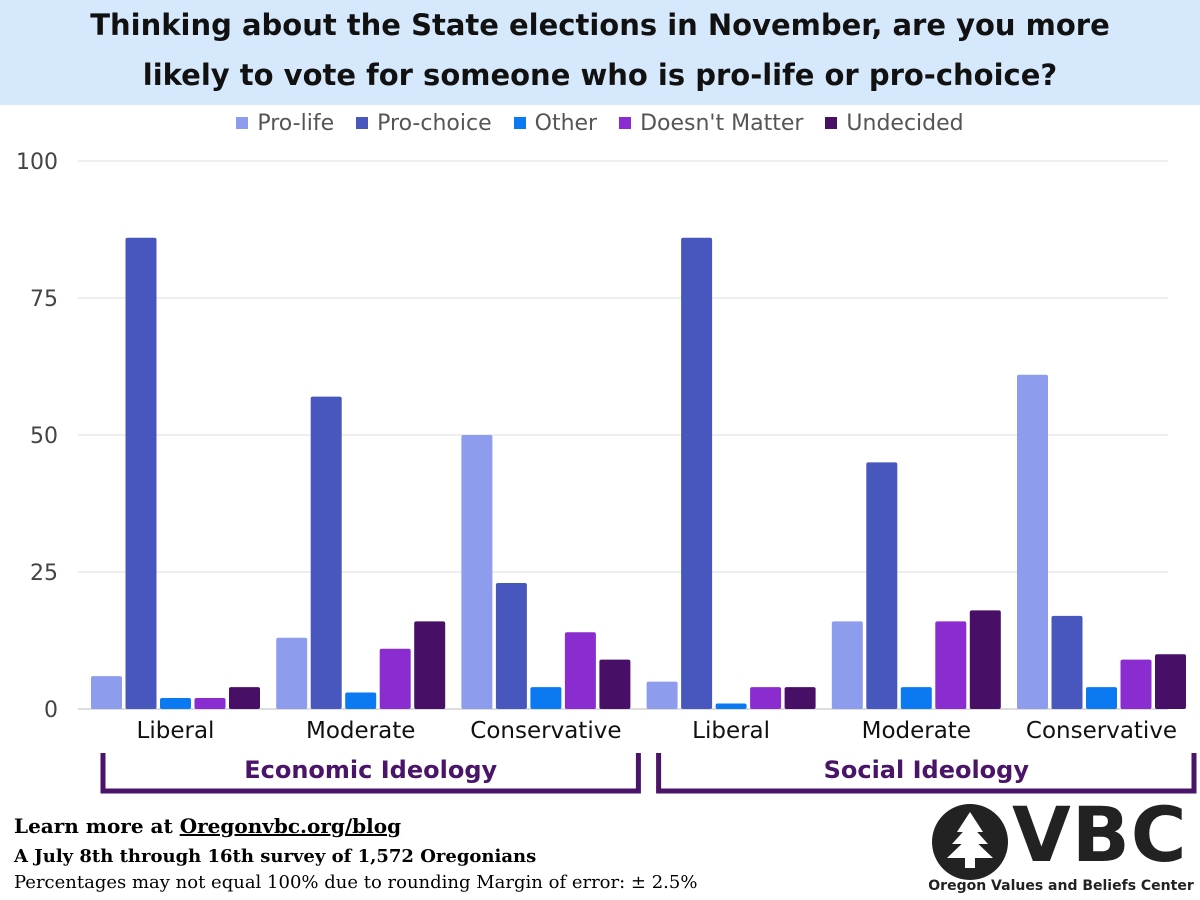 The height and width of the screenshot is (900, 1200). I want to click on tree-icon, so click(970, 842).